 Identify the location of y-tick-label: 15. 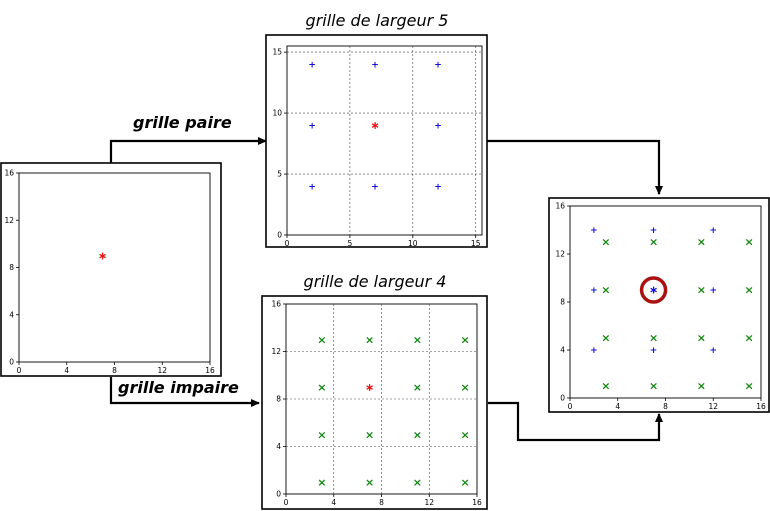
(277, 52).